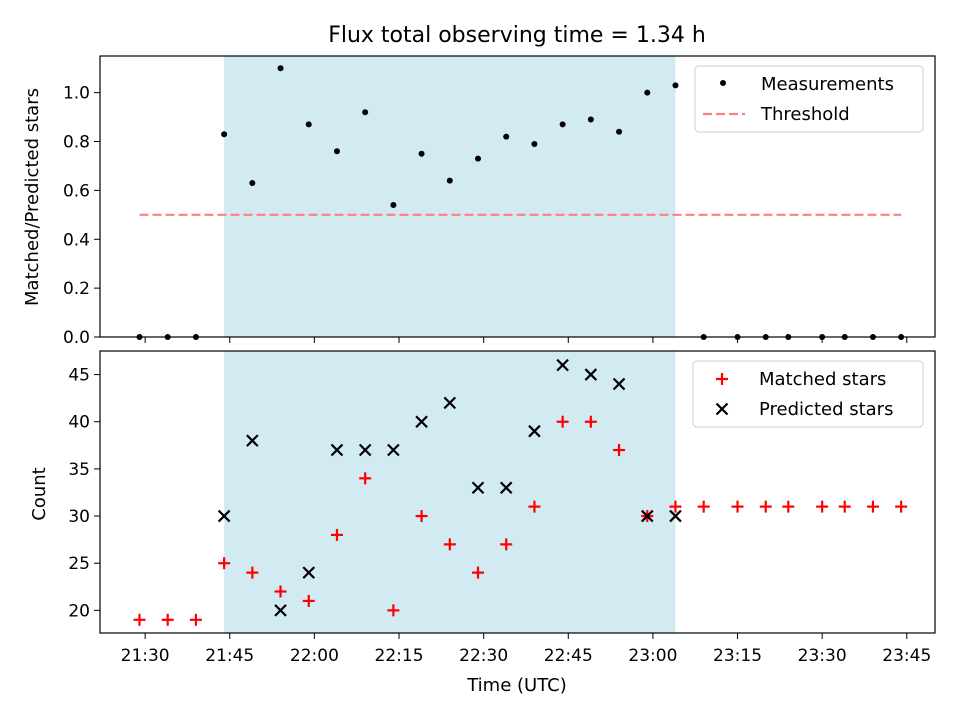 Image resolution: width=960 pixels, height=720 pixels. I want to click on top-y-axis-label: Matched/Predicted stars, so click(32, 197).